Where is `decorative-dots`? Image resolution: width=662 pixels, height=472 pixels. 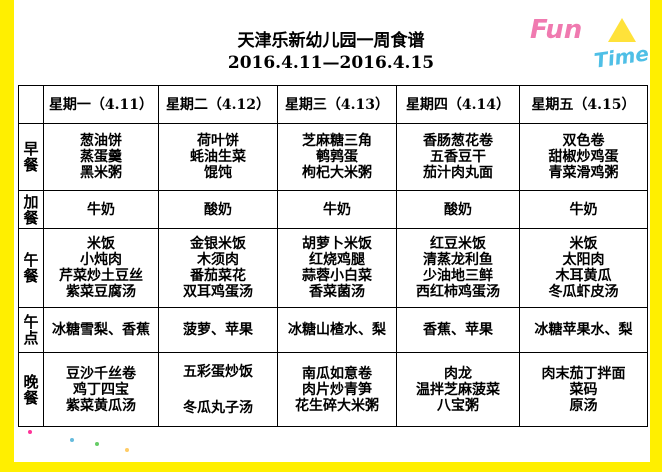 decorative-dots is located at coordinates (80, 445).